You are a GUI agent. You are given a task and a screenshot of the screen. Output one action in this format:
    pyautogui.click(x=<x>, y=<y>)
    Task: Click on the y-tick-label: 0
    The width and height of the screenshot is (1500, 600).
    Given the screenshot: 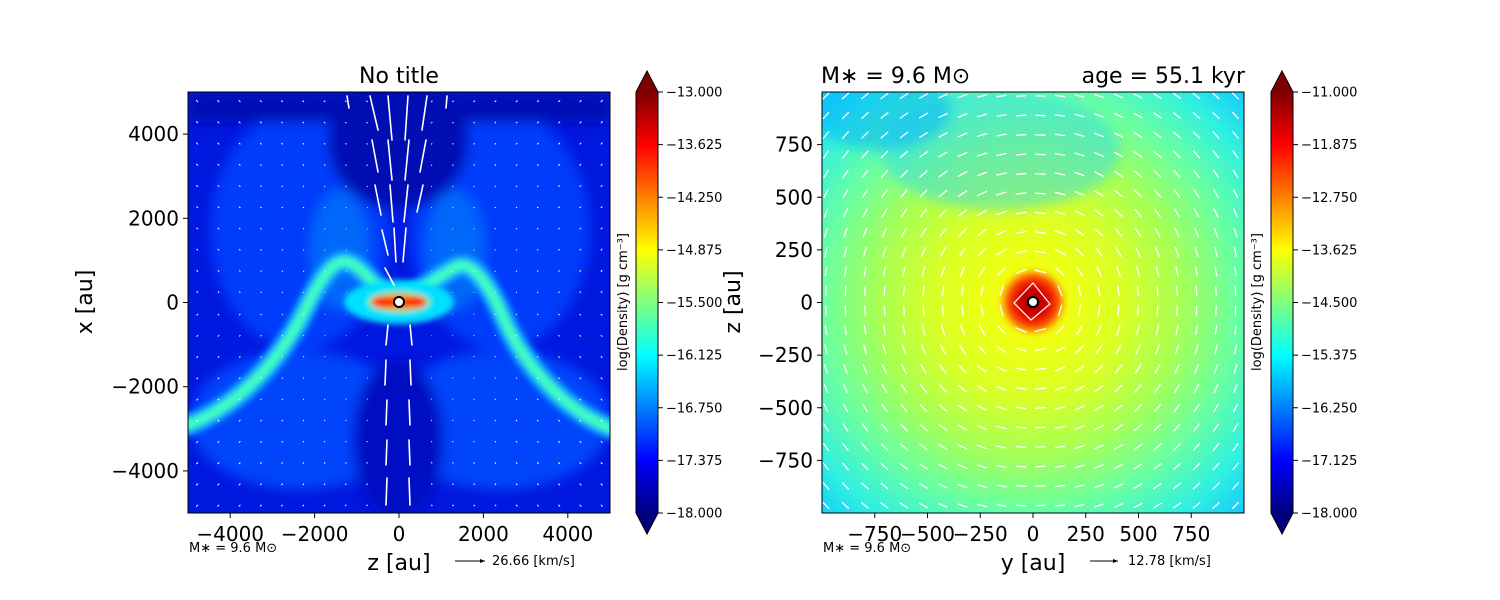 What is the action you would take?
    pyautogui.click(x=806, y=303)
    